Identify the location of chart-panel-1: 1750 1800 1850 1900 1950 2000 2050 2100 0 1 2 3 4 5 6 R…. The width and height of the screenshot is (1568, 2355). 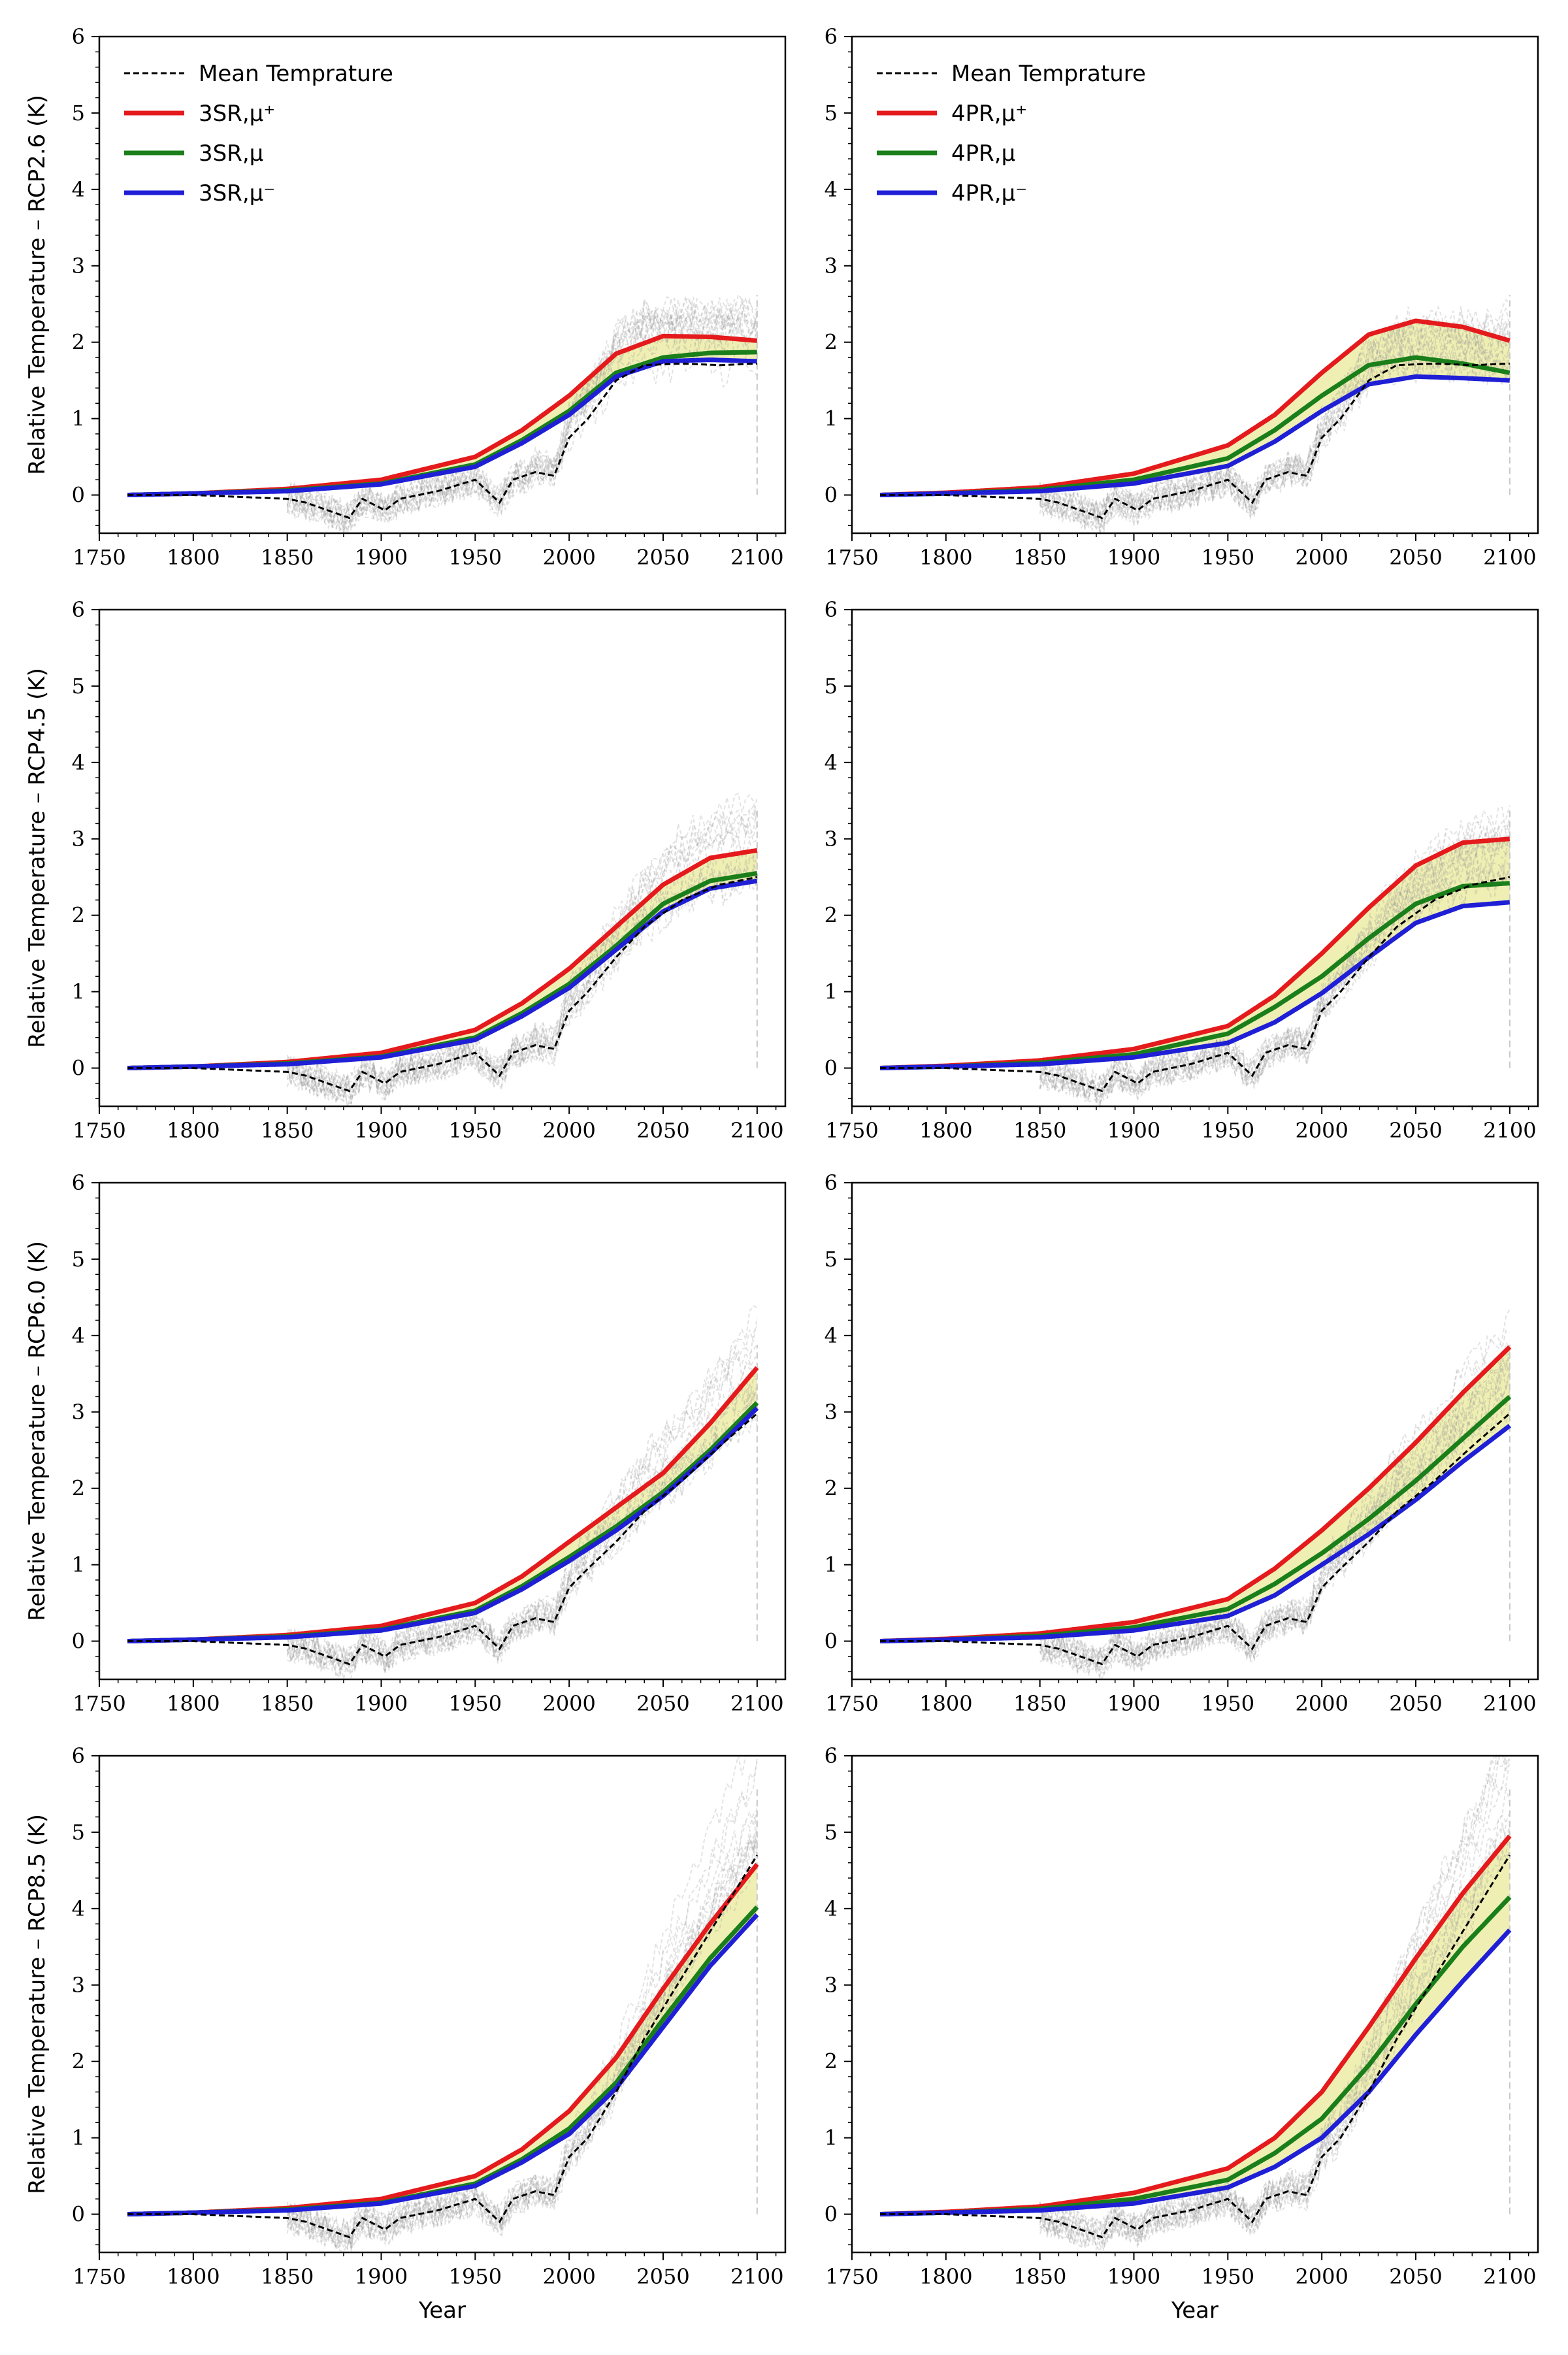
(405, 297).